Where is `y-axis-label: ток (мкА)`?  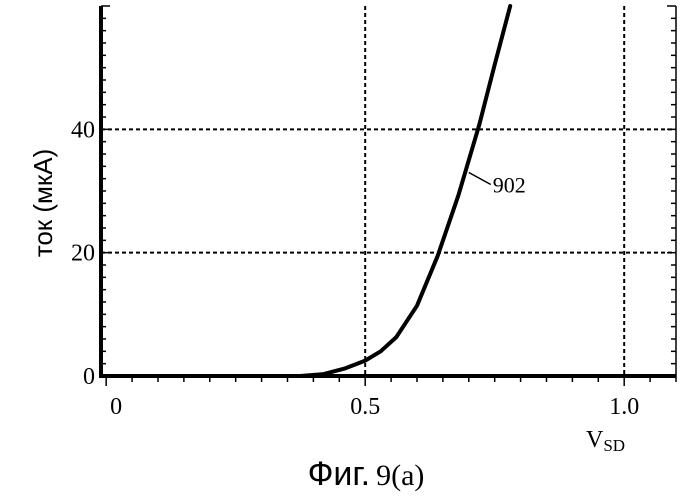 y-axis-label: ток (мкА) is located at coordinates (43, 203).